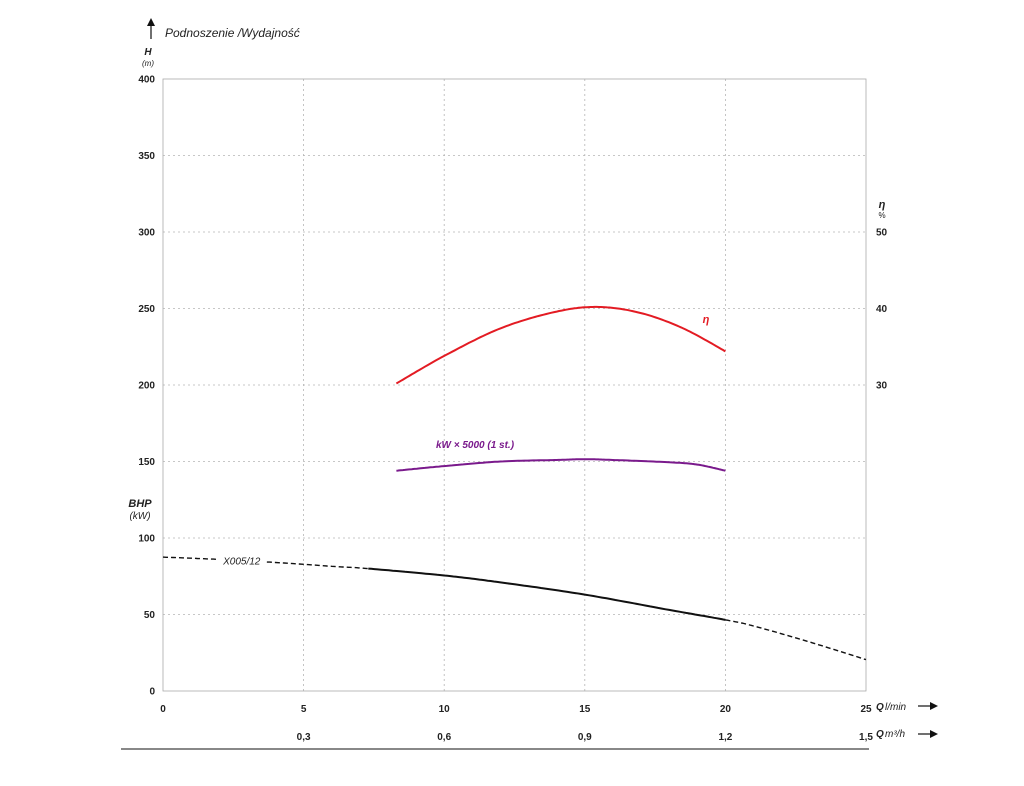 The height and width of the screenshot is (786, 1024). I want to click on y-tick-label: 200, so click(146, 386).